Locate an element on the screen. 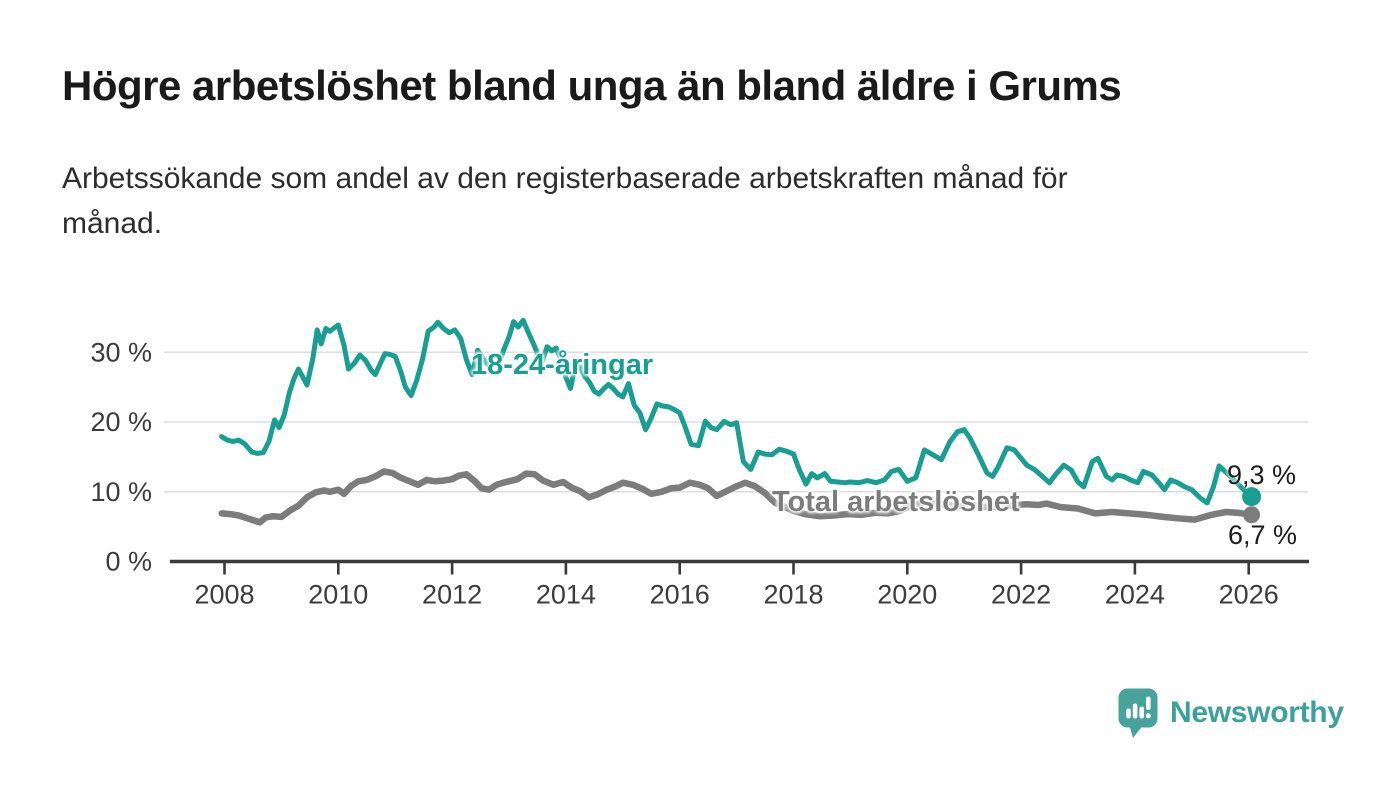 The image size is (1400, 794). x-axis-tick-label: 2020 is located at coordinates (907, 595).